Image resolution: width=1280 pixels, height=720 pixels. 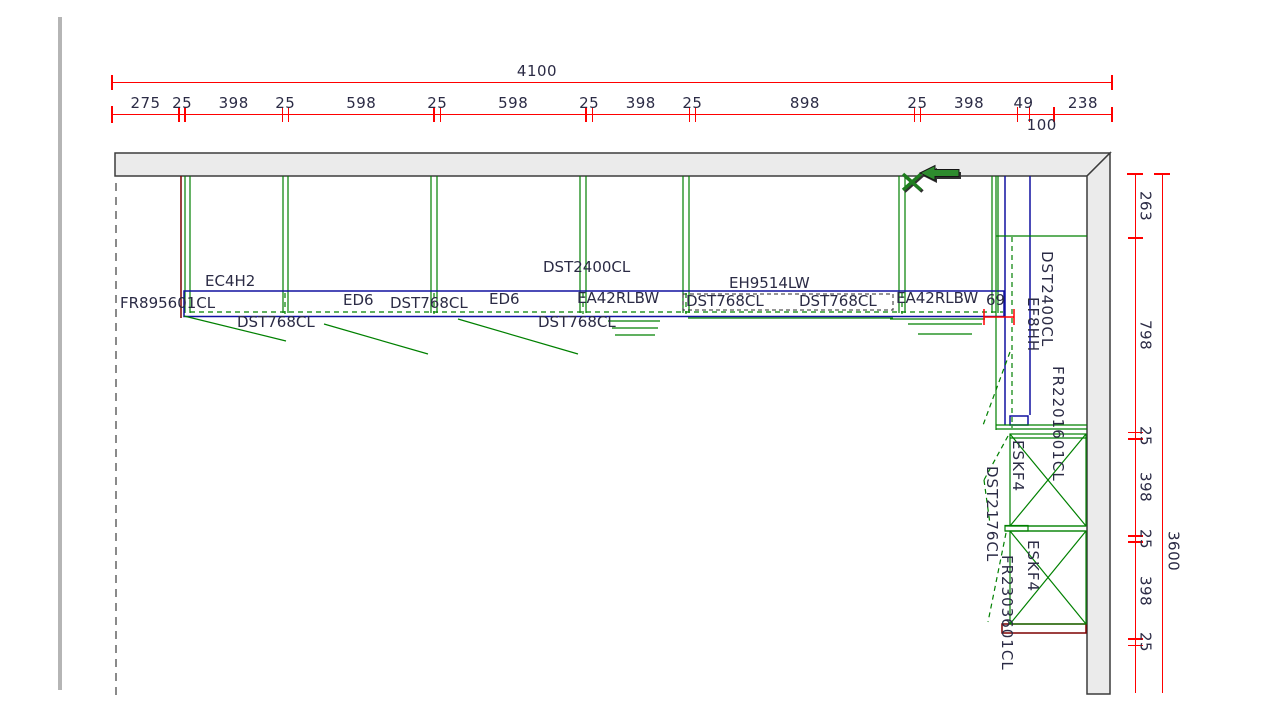 I want to click on top-run-cabinet-dividers, so click(x=591, y=244).